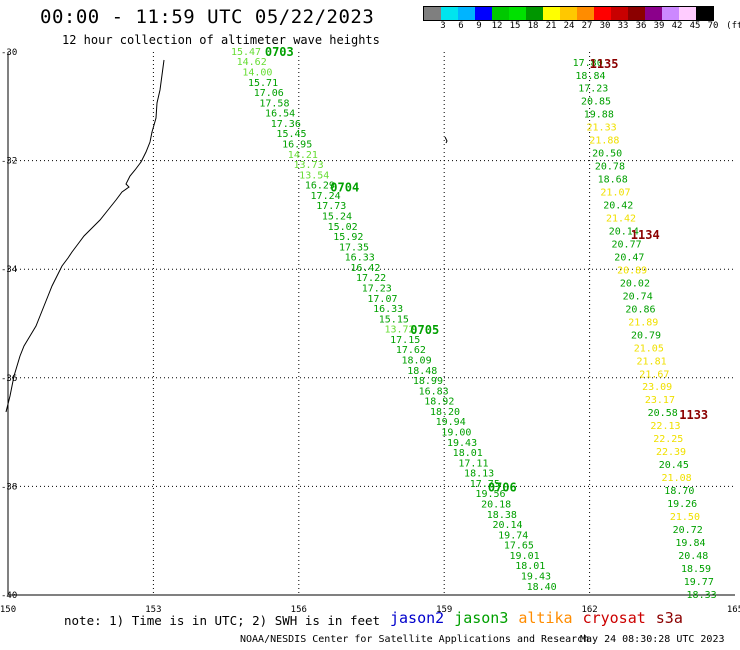 The image size is (740, 650). Describe the element at coordinates (246, 52) in the screenshot. I see `wave-height-value: 15.47` at that location.